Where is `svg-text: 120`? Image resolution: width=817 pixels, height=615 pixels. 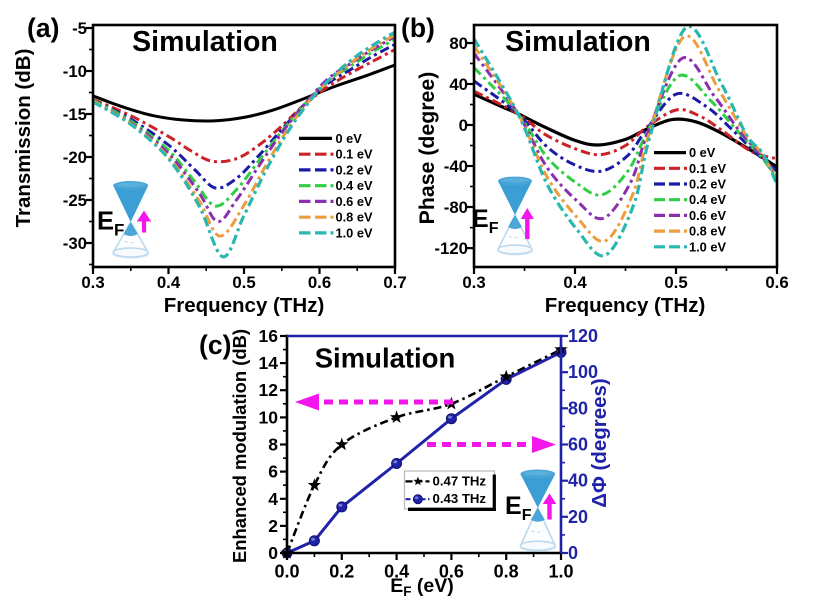
svg-text: 120 is located at coordinates (583, 336).